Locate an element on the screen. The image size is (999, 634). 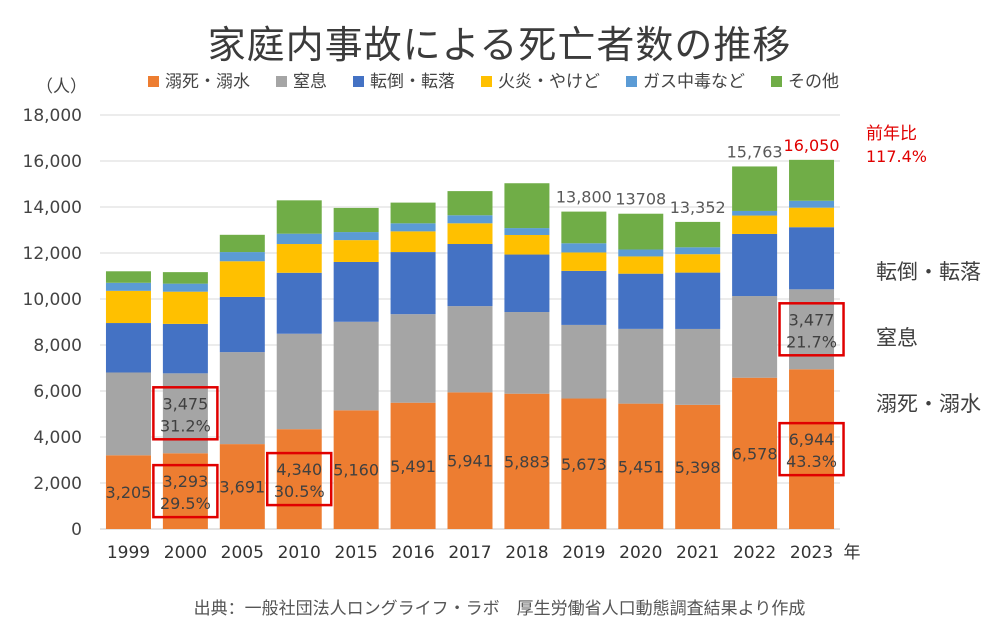
callout-value: 6,944 is located at coordinates (812, 439).